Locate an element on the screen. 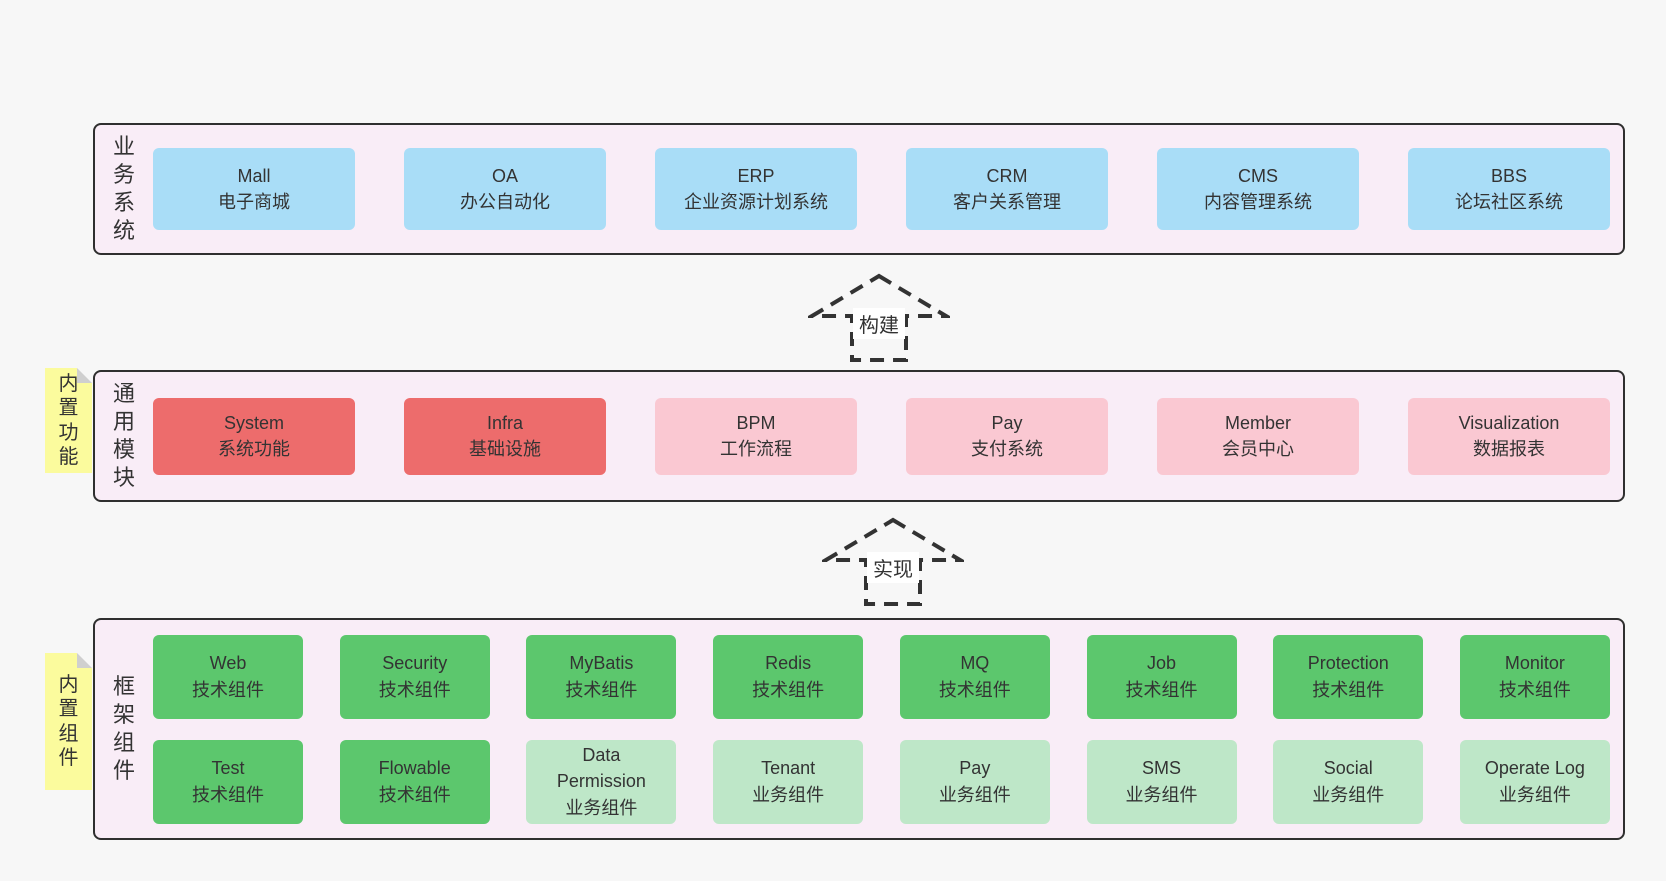 This screenshot has height=881, width=1666. module-box-bpm: BPM 工作流程 is located at coordinates (756, 436).